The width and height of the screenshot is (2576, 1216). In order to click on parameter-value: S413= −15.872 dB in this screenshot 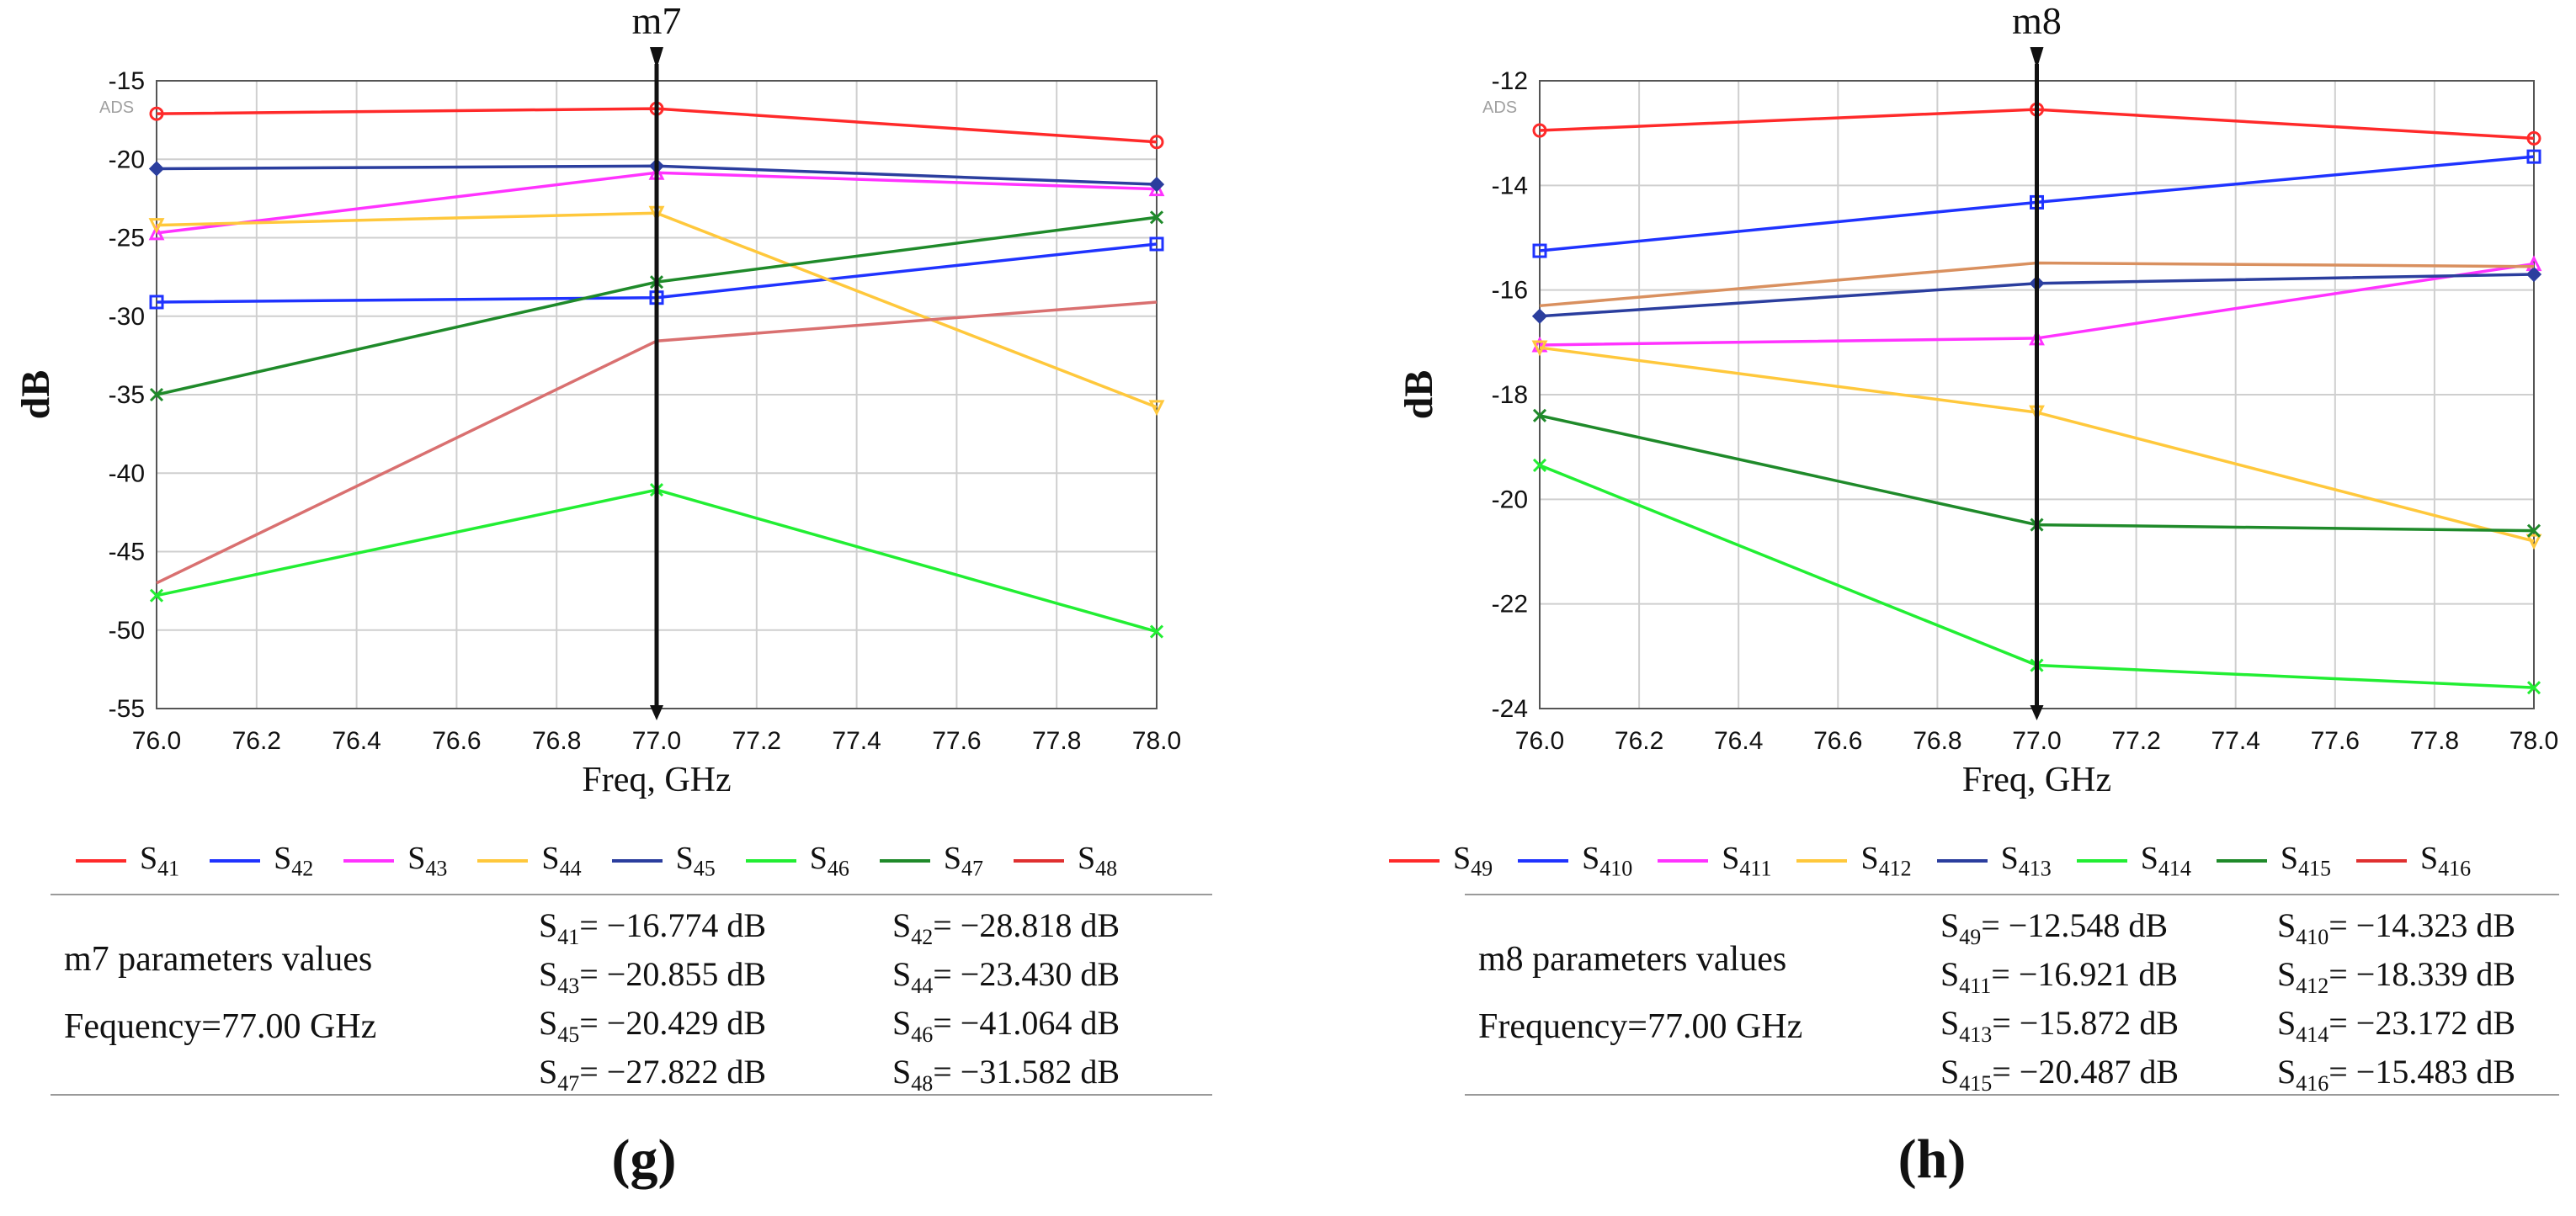, I will do `click(2059, 1026)`.